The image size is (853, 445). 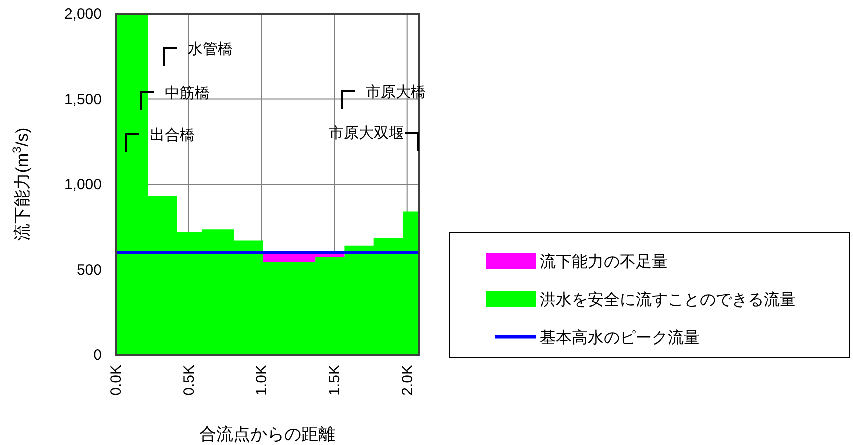 I want to click on annotation: 市原大双堰, so click(x=366, y=133).